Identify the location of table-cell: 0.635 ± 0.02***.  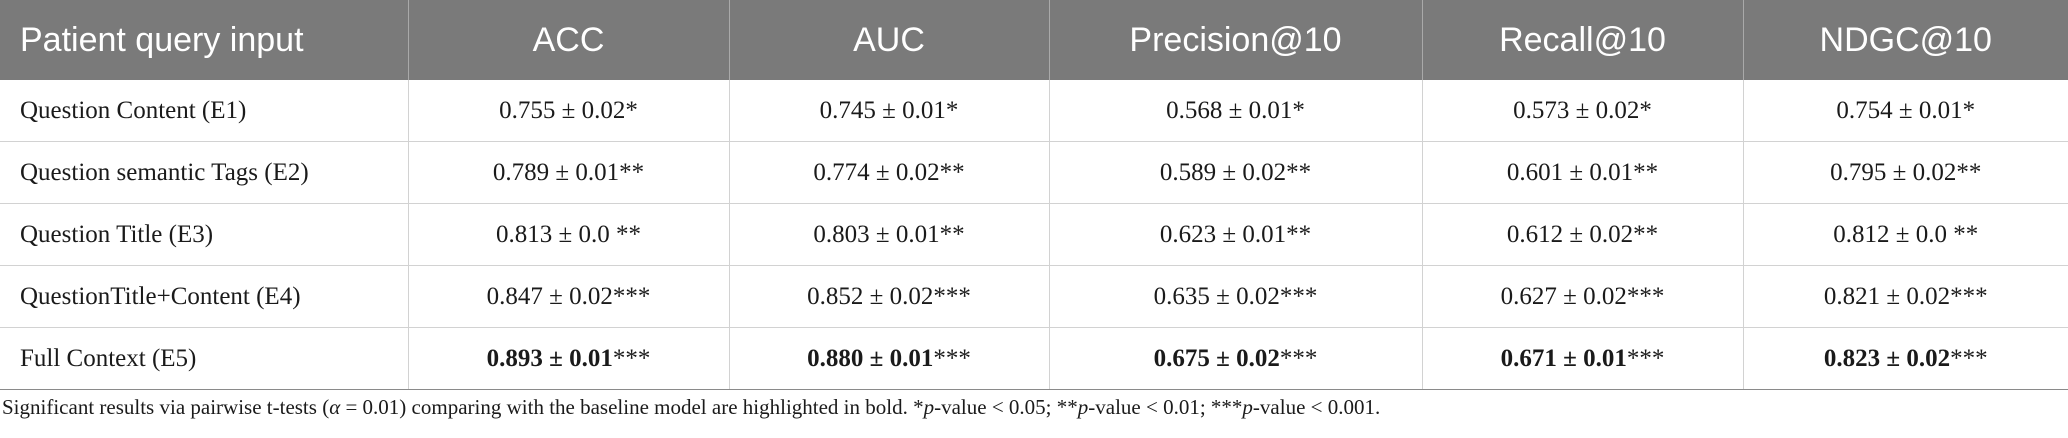
(1235, 296).